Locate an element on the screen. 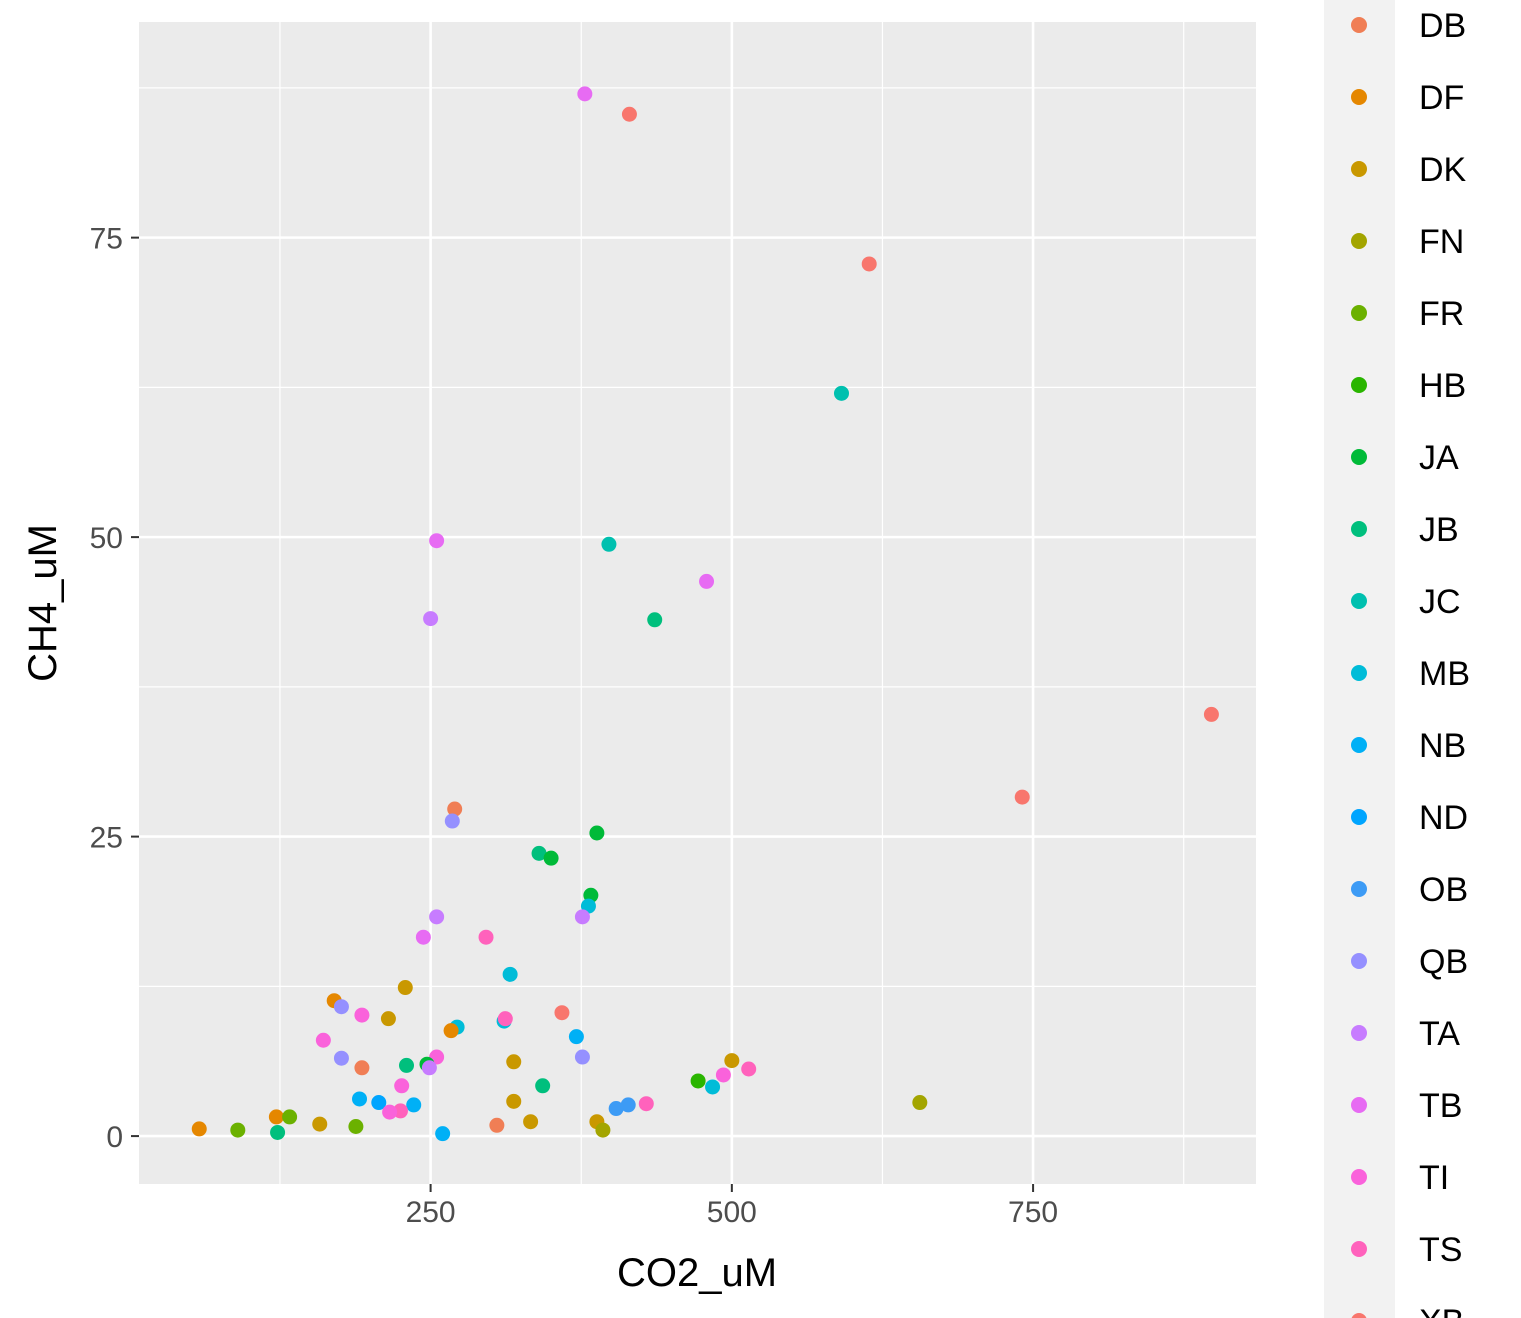 This screenshot has width=1521, height=1318. legend-key-nb is located at coordinates (1359, 745).